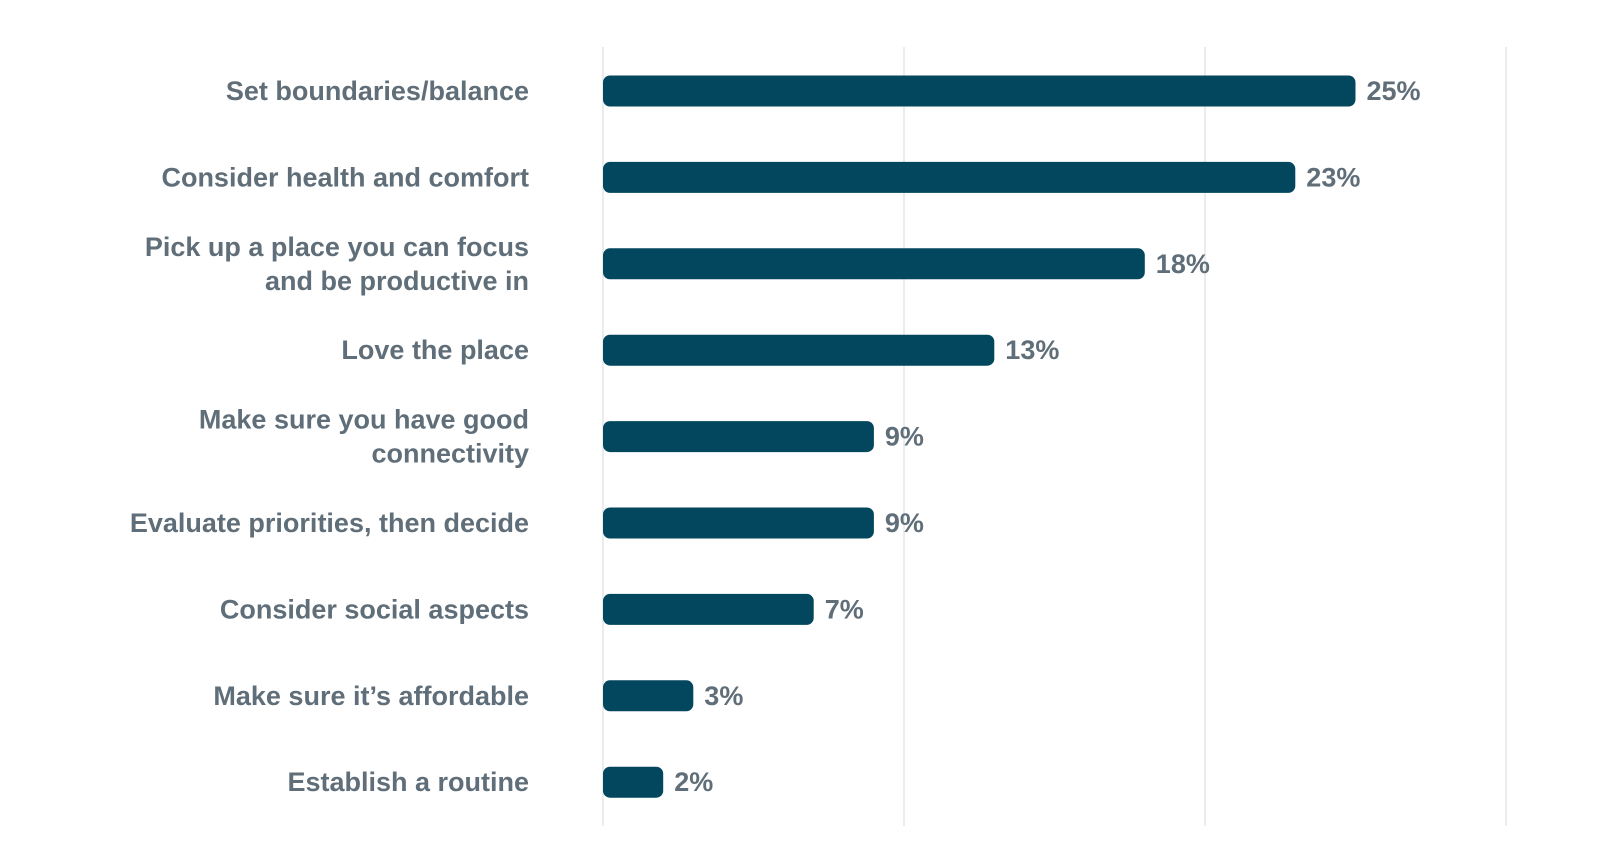 Image resolution: width=1600 pixels, height=866 pixels. Describe the element at coordinates (364, 437) in the screenshot. I see `category-label-4: Make sure you have good connectivity` at that location.